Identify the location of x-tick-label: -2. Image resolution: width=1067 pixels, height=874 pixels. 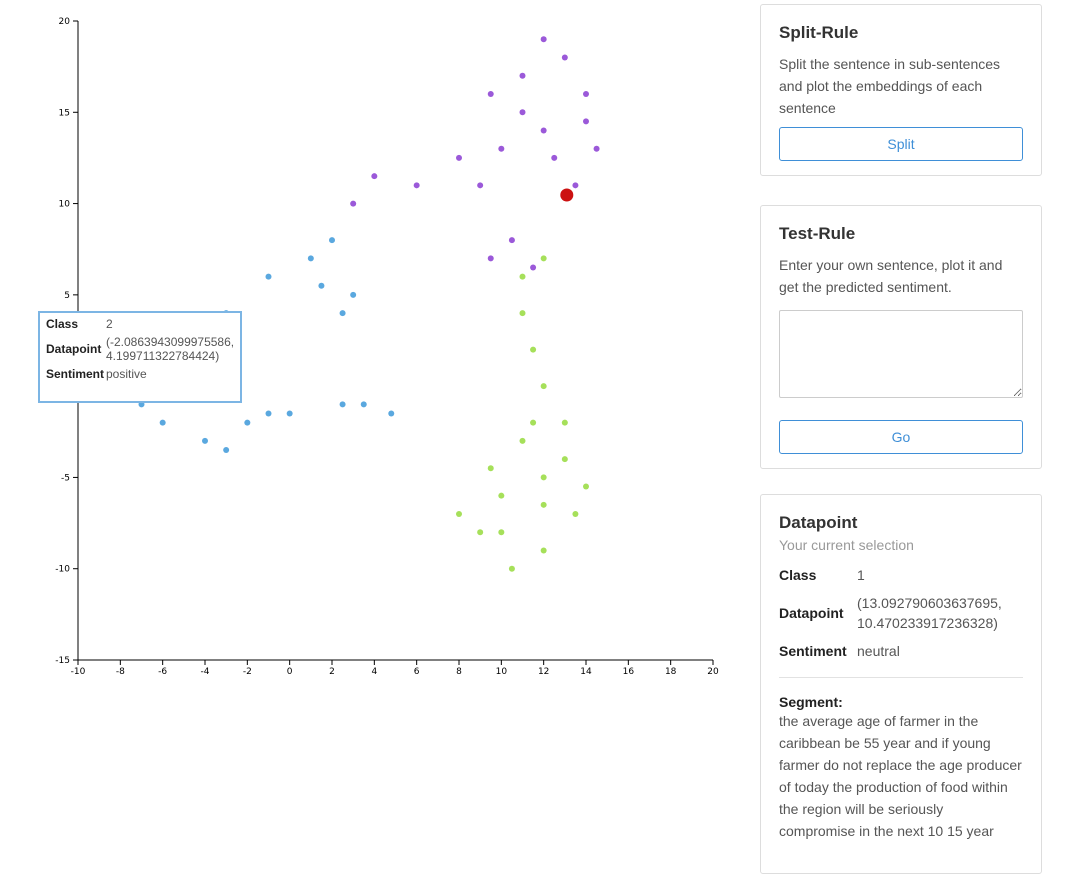
(247, 672).